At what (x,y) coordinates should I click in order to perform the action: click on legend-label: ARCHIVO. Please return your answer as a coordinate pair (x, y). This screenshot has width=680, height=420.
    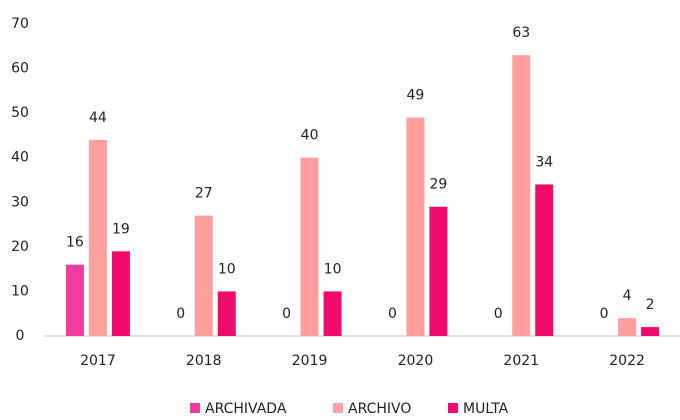
    Looking at the image, I should click on (379, 408).